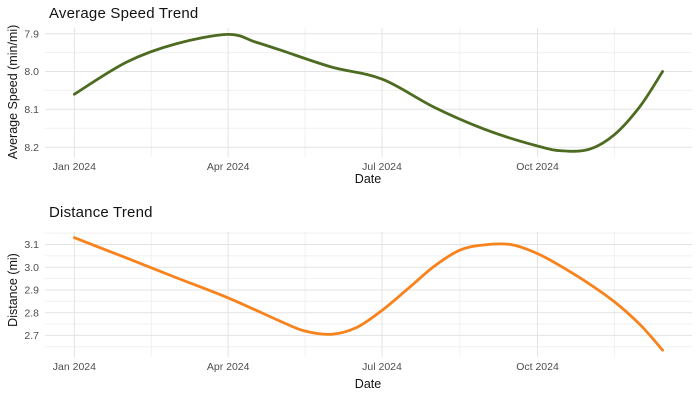 The height and width of the screenshot is (400, 700). What do you see at coordinates (31, 313) in the screenshot?
I see `y-tick-label: 2.8` at bounding box center [31, 313].